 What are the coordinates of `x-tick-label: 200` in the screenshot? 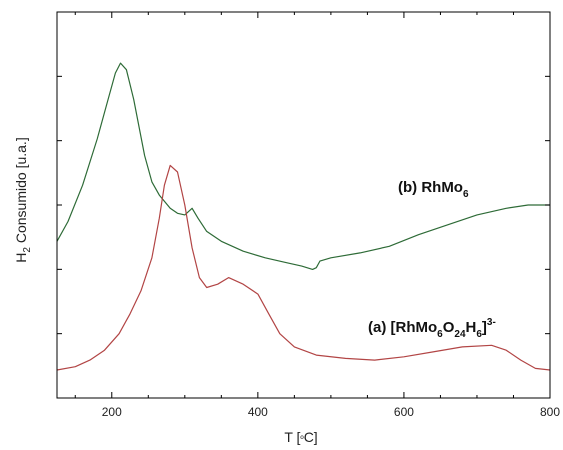 It's located at (112, 412).